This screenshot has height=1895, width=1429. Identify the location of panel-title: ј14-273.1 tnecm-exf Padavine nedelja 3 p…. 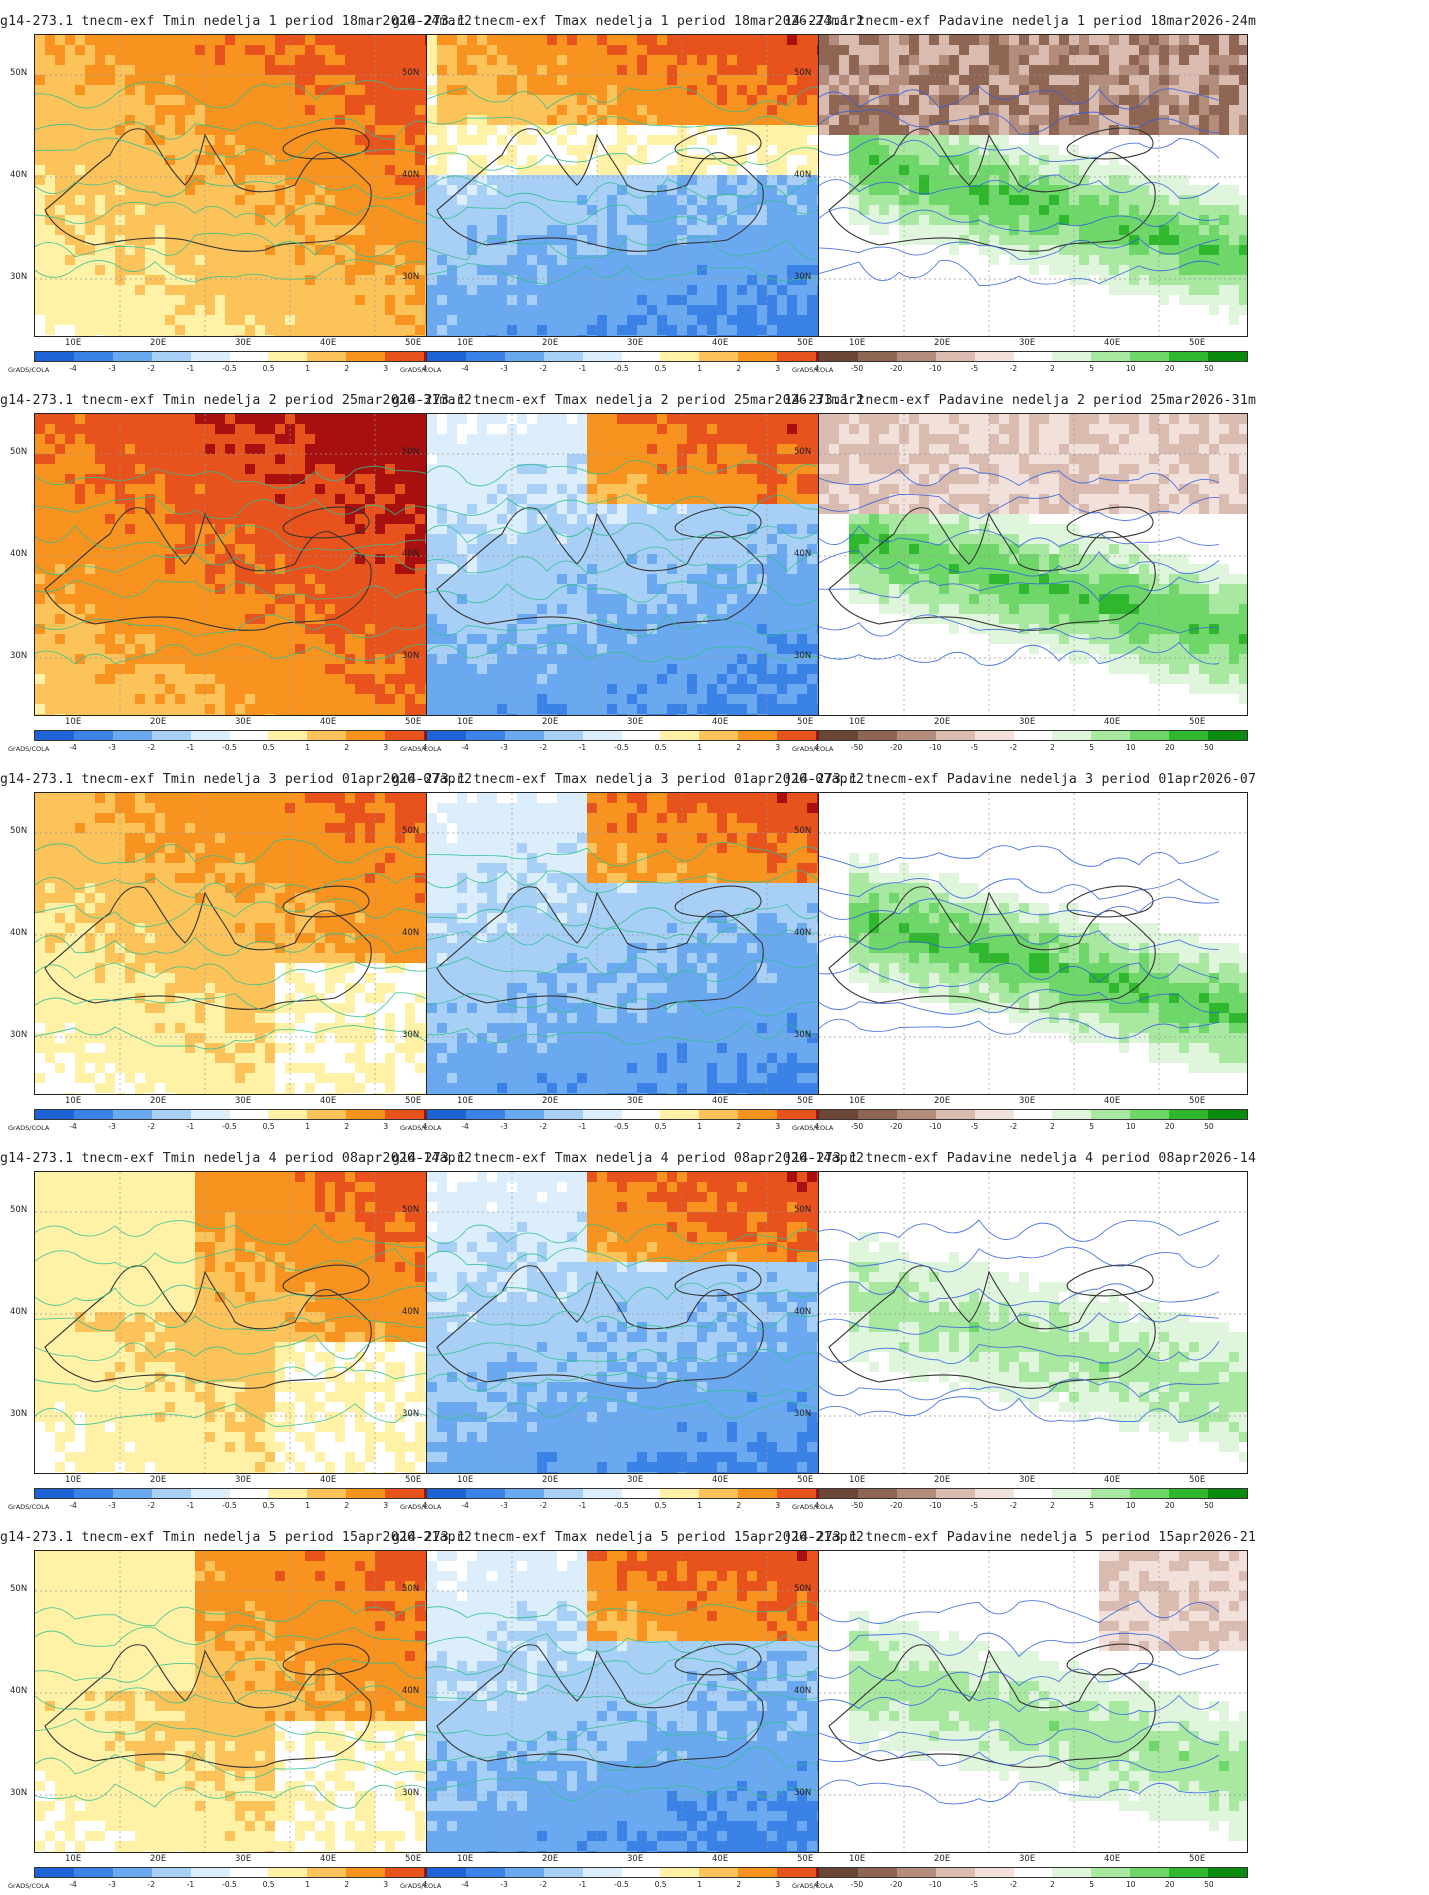
(1020, 782).